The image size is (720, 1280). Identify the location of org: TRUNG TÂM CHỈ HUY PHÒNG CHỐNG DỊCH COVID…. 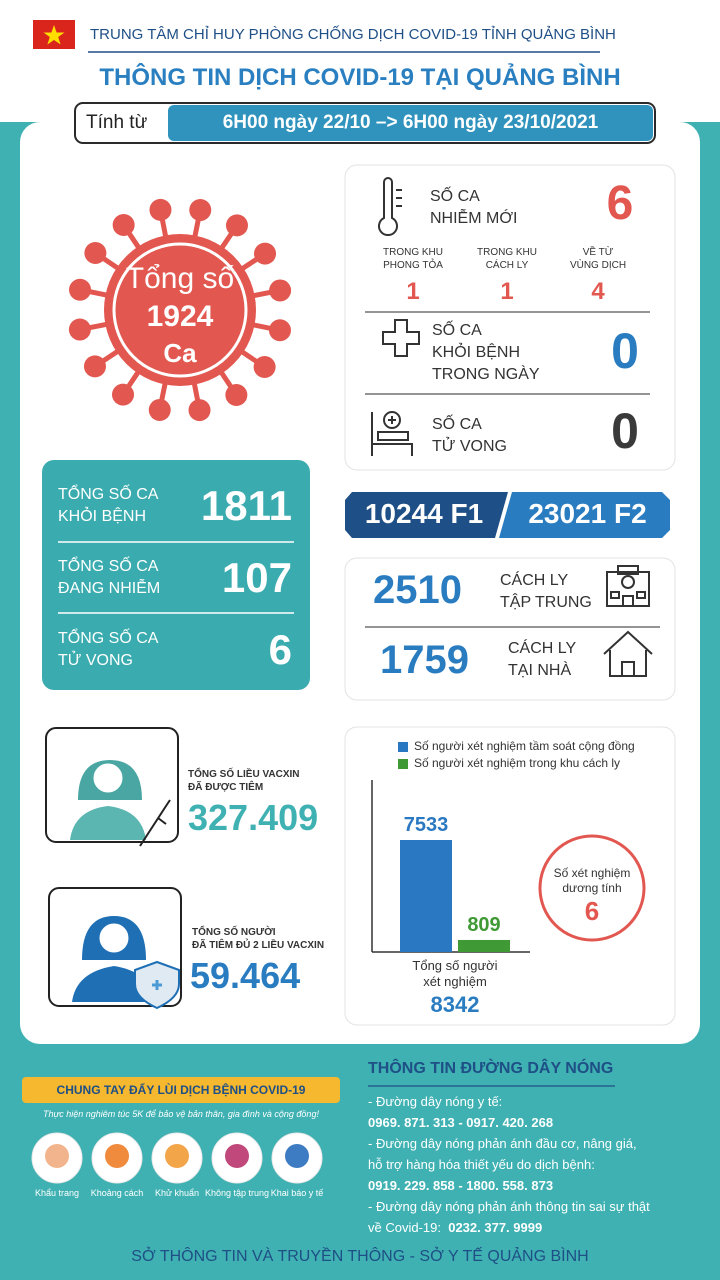
(353, 34).